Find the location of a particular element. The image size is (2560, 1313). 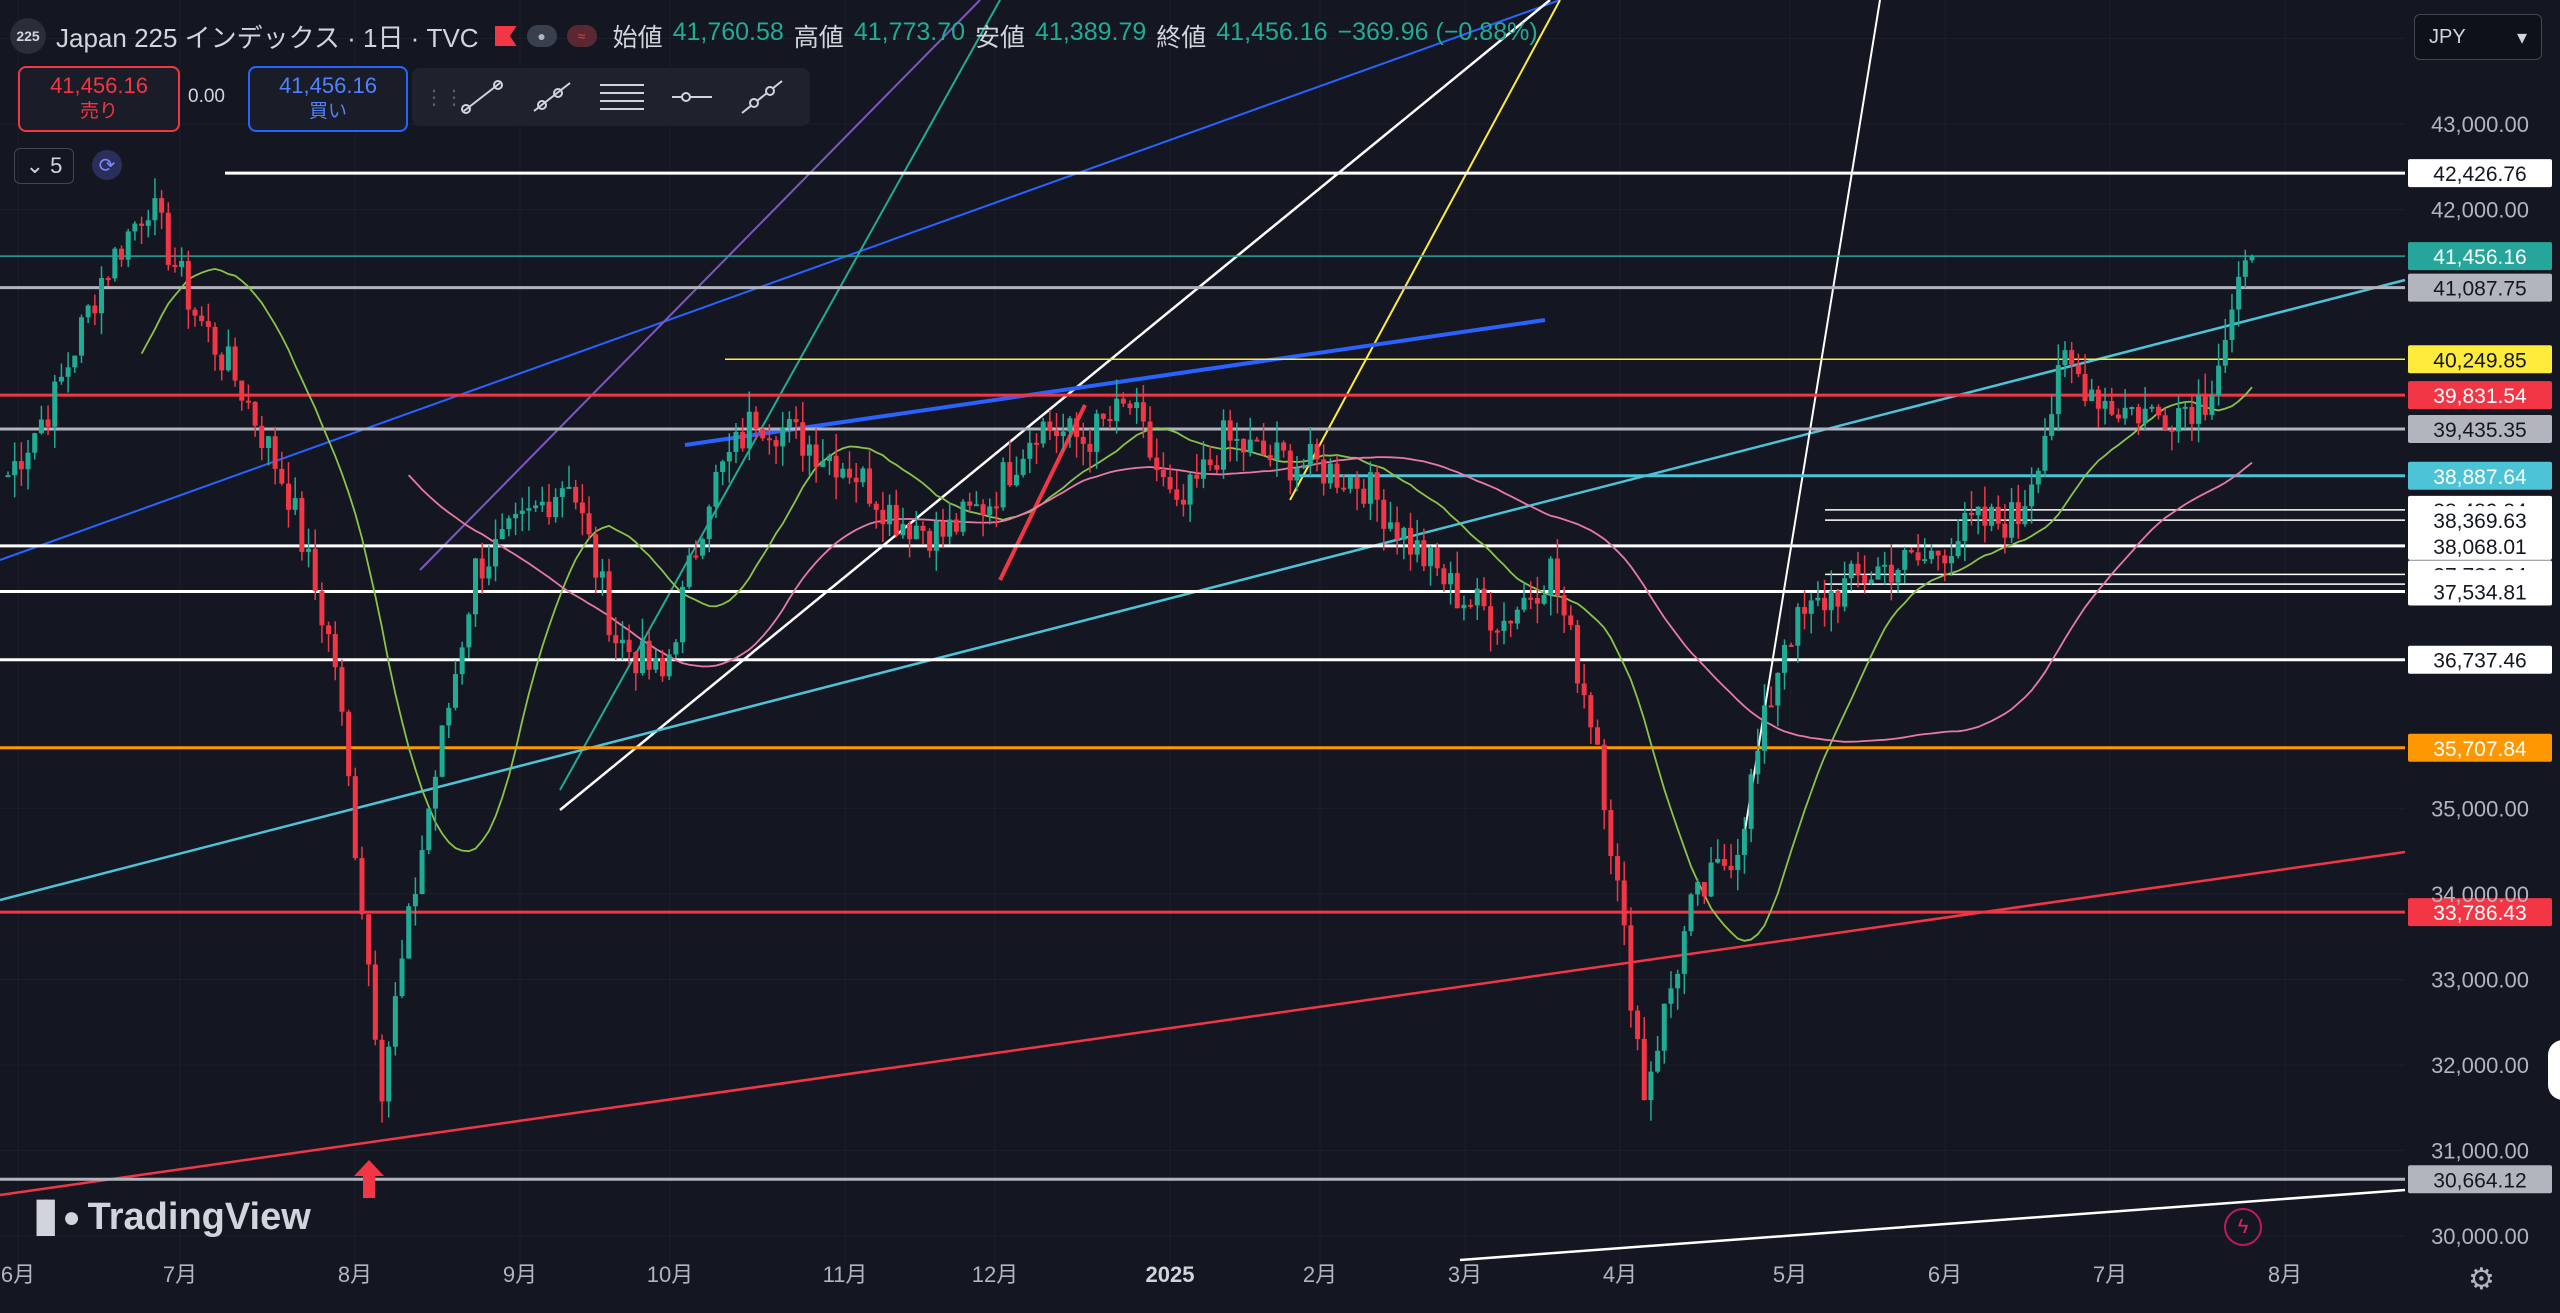

ray-tool-icon is located at coordinates (552, 97).